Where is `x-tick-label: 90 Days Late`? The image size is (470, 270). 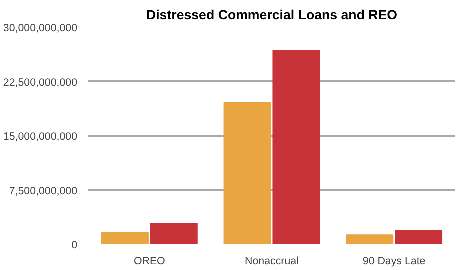
x-tick-label: 90 Days Late is located at coordinates (394, 262).